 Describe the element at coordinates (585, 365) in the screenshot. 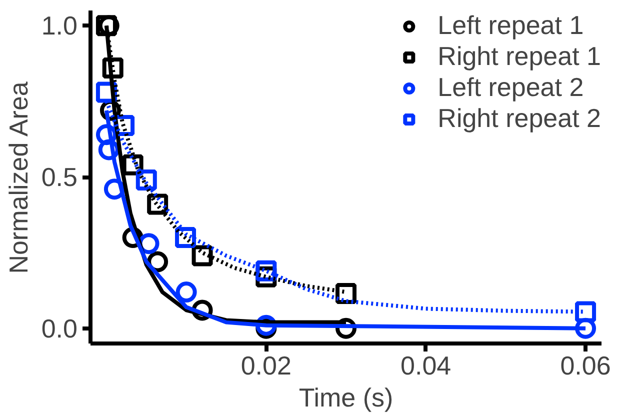

I see `x-tick-label: 0.06` at that location.